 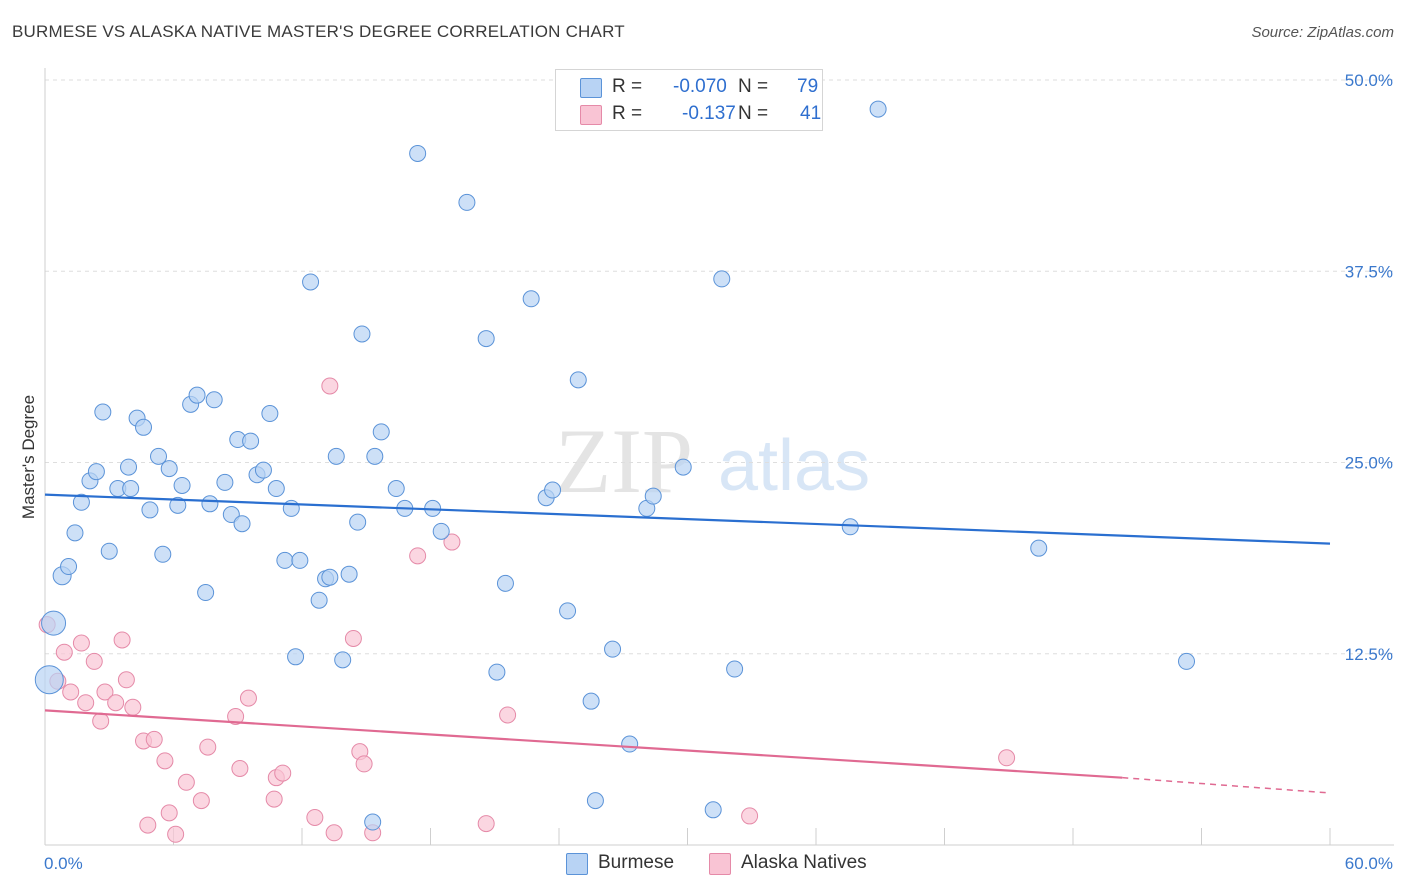 I want to click on burmese-trend-line, so click(x=687, y=519).